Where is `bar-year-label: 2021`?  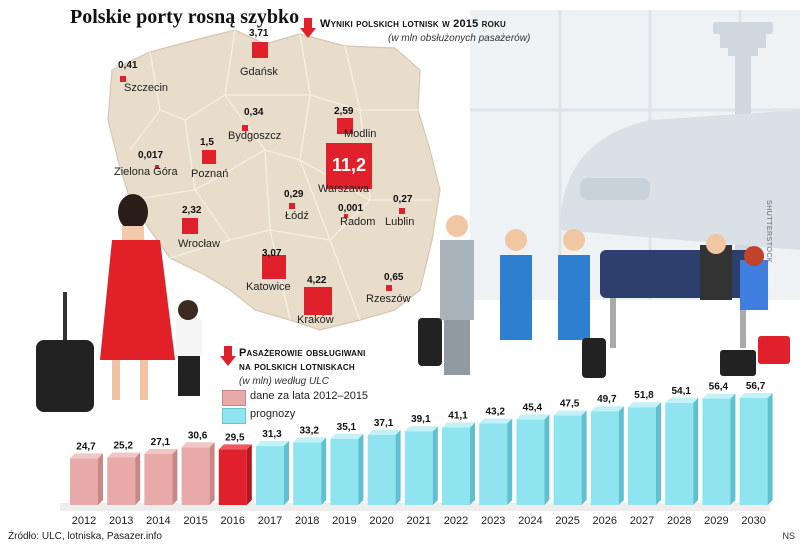
bar-year-label: 2021 is located at coordinates (419, 521).